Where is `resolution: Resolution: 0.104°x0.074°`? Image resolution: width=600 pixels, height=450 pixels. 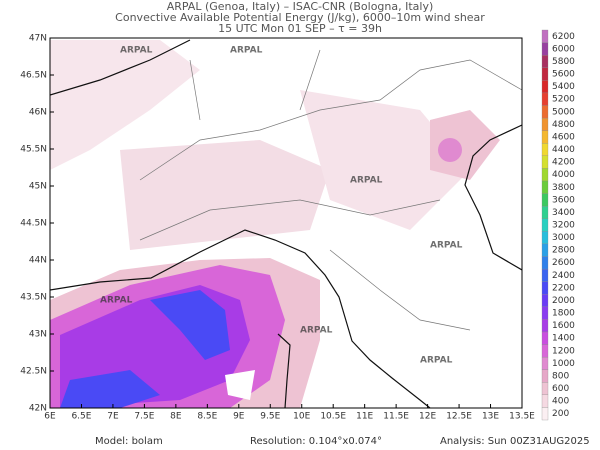
resolution: Resolution: 0.104°x0.074° is located at coordinates (316, 441).